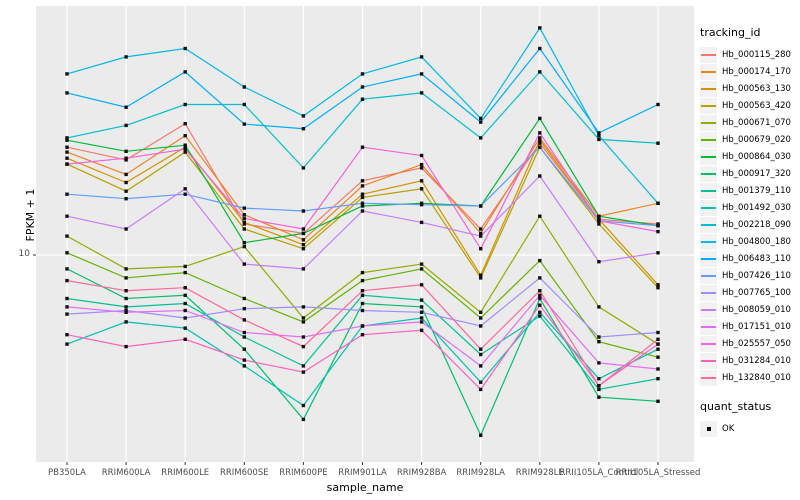  What do you see at coordinates (750, 224) in the screenshot?
I see `legend-item: Hb_002218_090` at bounding box center [750, 224].